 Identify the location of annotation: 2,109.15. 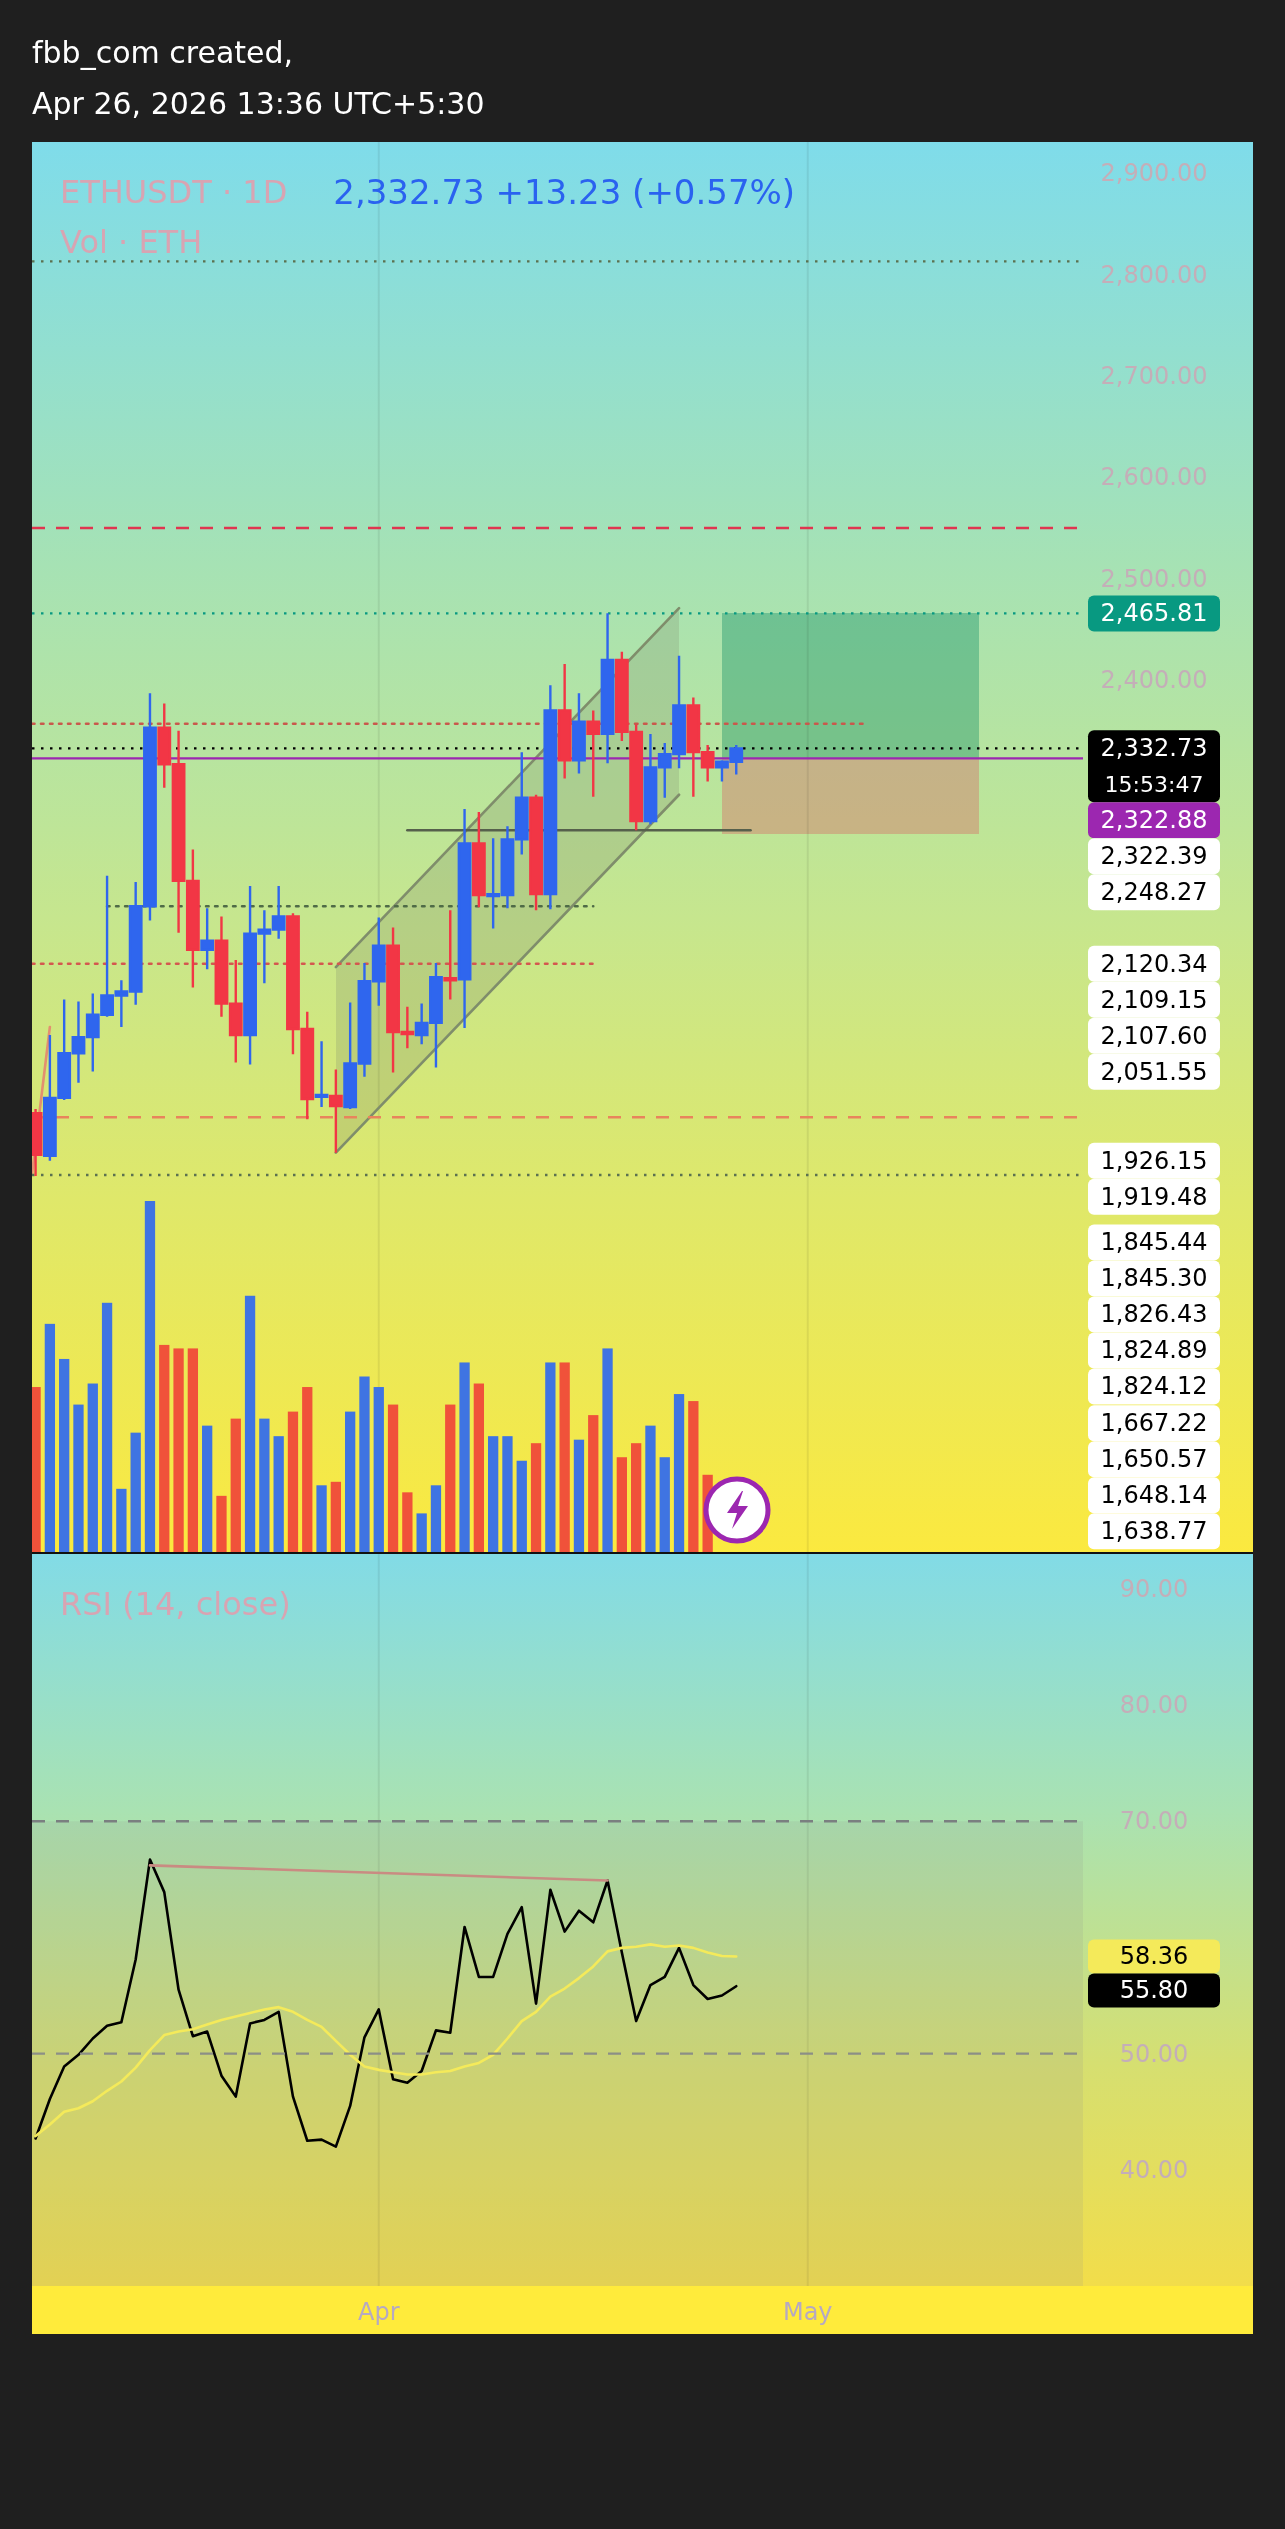
(1154, 999).